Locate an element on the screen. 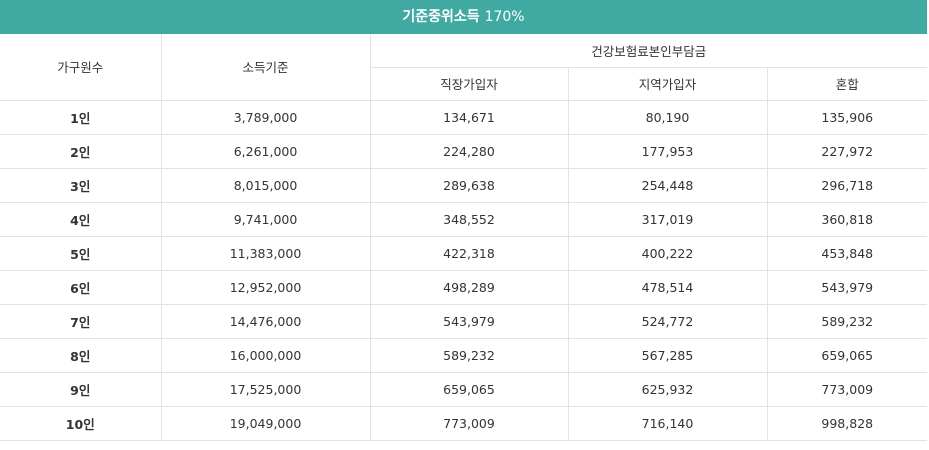 Image resolution: width=929 pixels, height=450 pixels. header-household: 가구원수 is located at coordinates (81, 67).